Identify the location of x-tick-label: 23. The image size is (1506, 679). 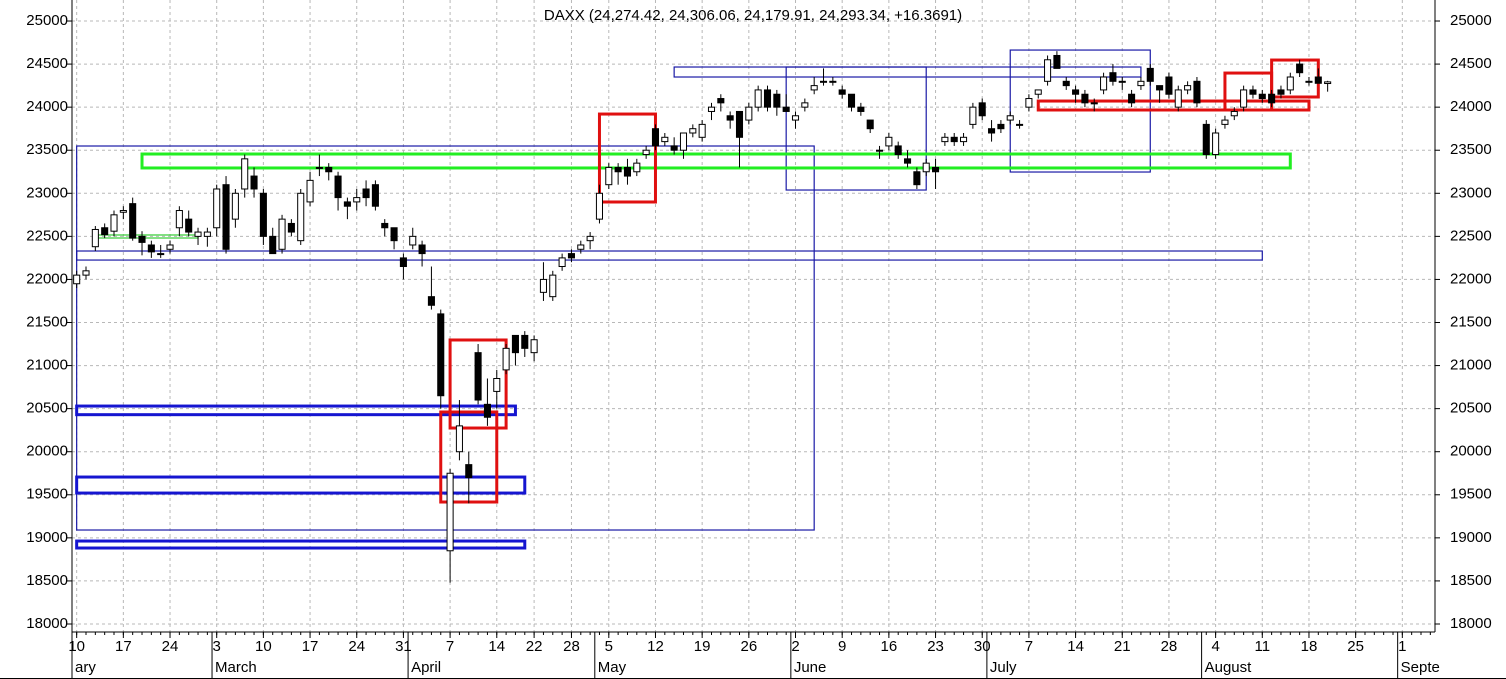
(935, 646).